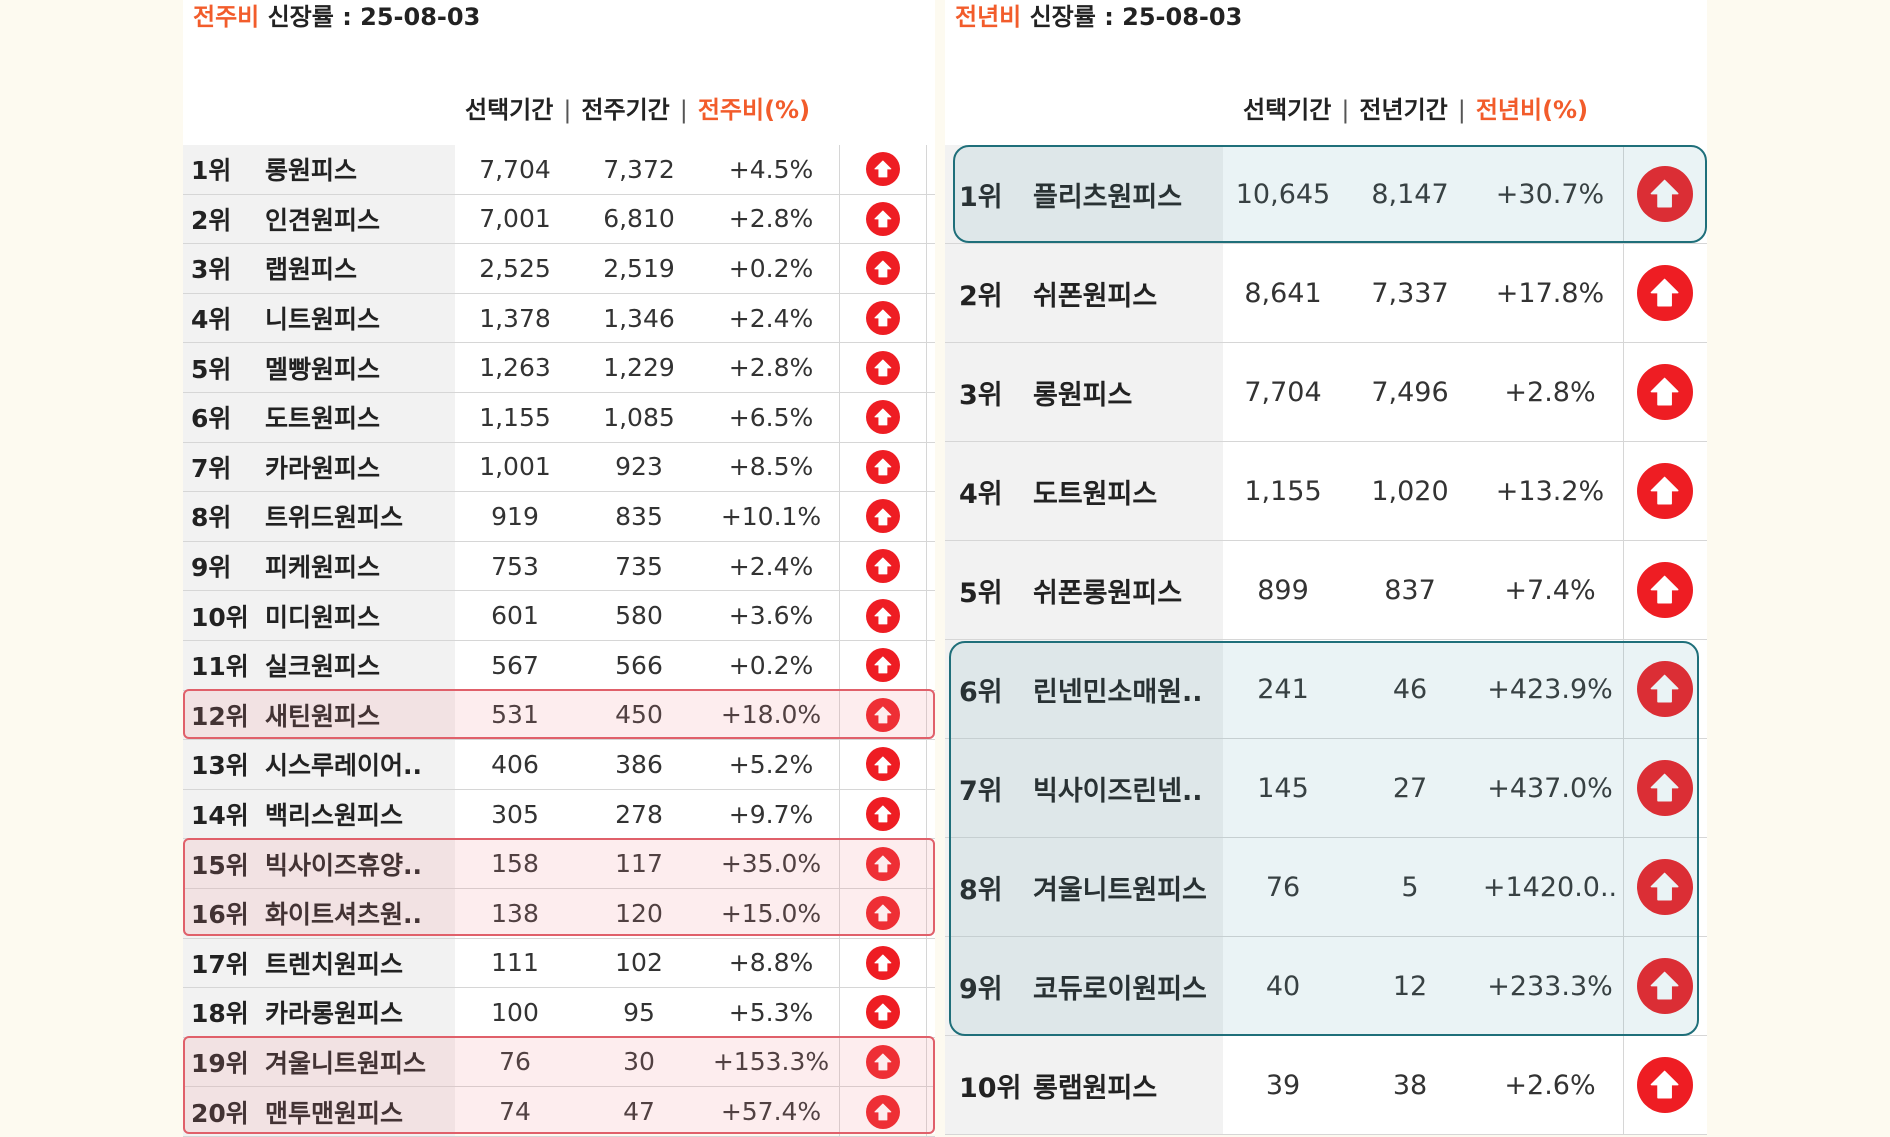  I want to click on rank-label: 20위, so click(220, 1113).